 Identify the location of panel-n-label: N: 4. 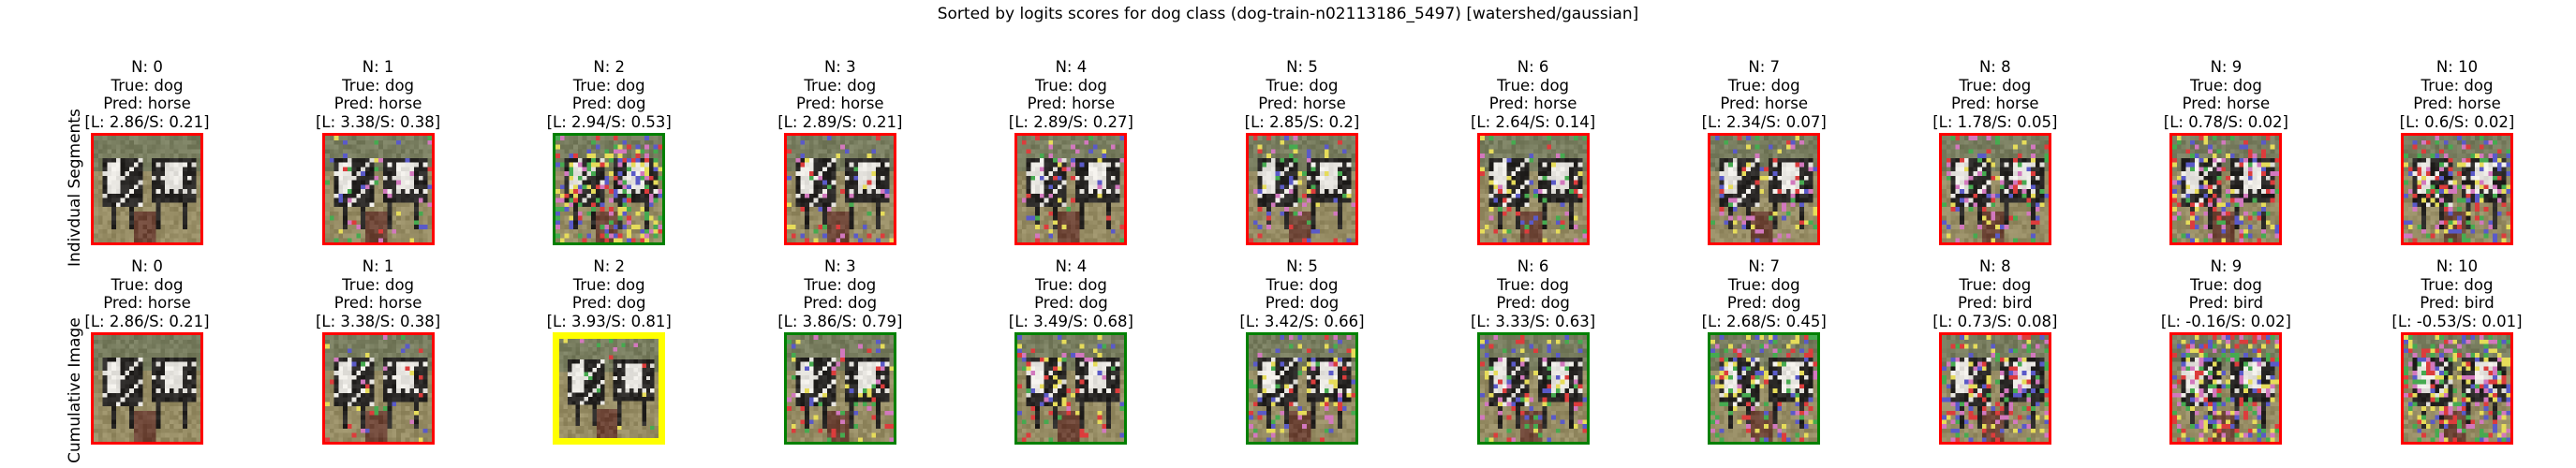
(1071, 67).